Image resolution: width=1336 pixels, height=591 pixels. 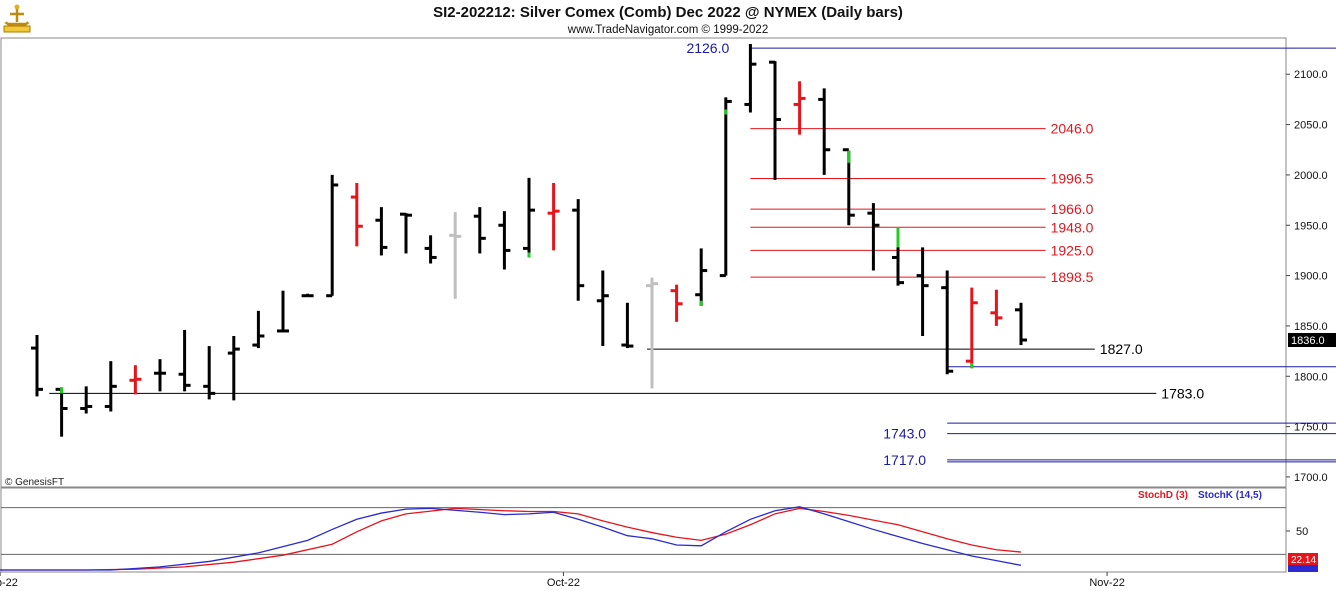 I want to click on genesis-watermark: © GenesisFT, so click(x=34, y=482).